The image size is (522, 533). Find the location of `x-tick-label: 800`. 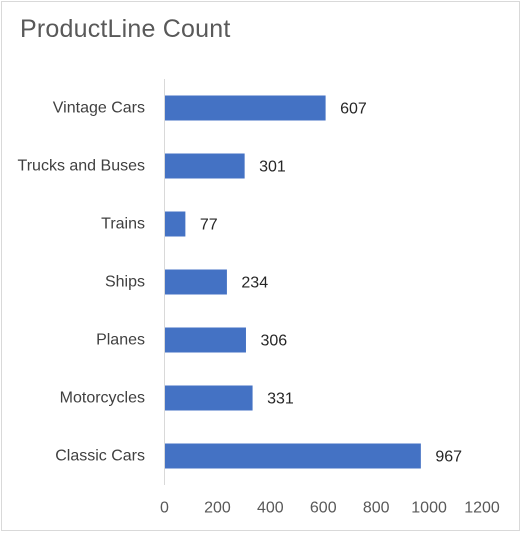

x-tick-label: 800 is located at coordinates (376, 508).